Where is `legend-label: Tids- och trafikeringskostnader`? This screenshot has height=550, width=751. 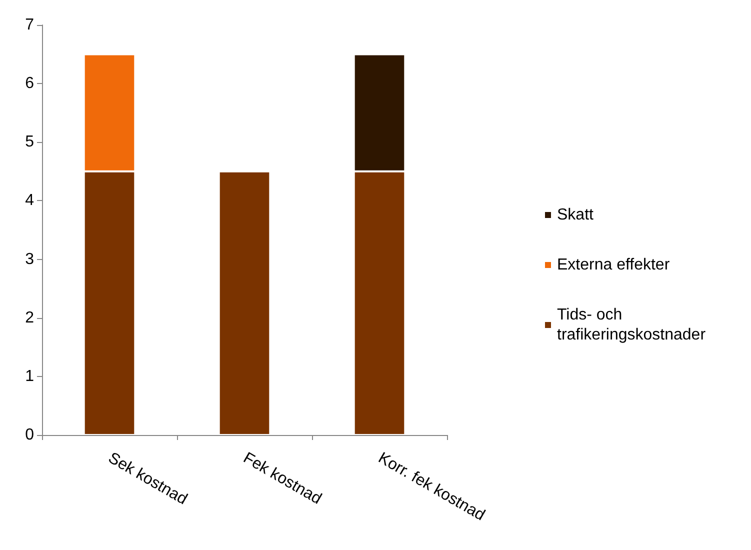 legend-label: Tids- och trafikeringskostnader is located at coordinates (631, 325).